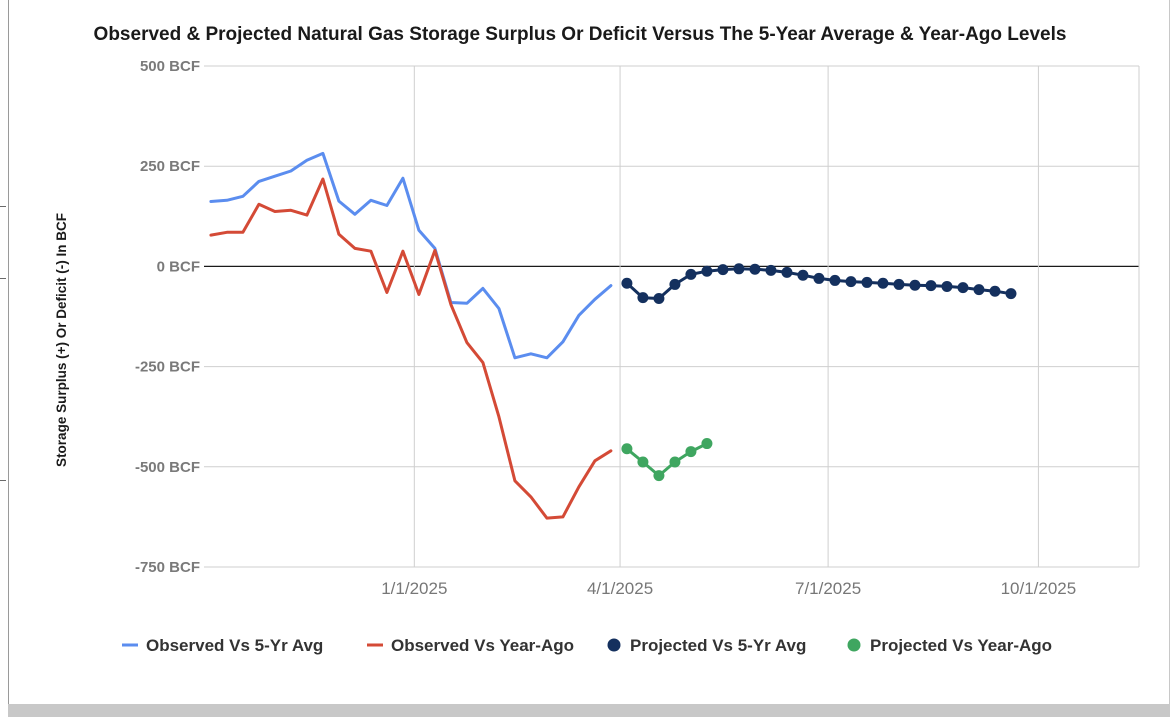 This screenshot has height=717, width=1170. I want to click on x-tick-label: 4/1/2025, so click(620, 588).